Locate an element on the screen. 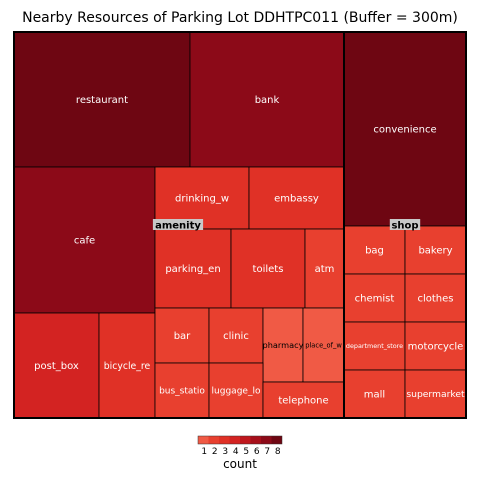 The height and width of the screenshot is (480, 480). tile-label-mall: mall is located at coordinates (374, 395).